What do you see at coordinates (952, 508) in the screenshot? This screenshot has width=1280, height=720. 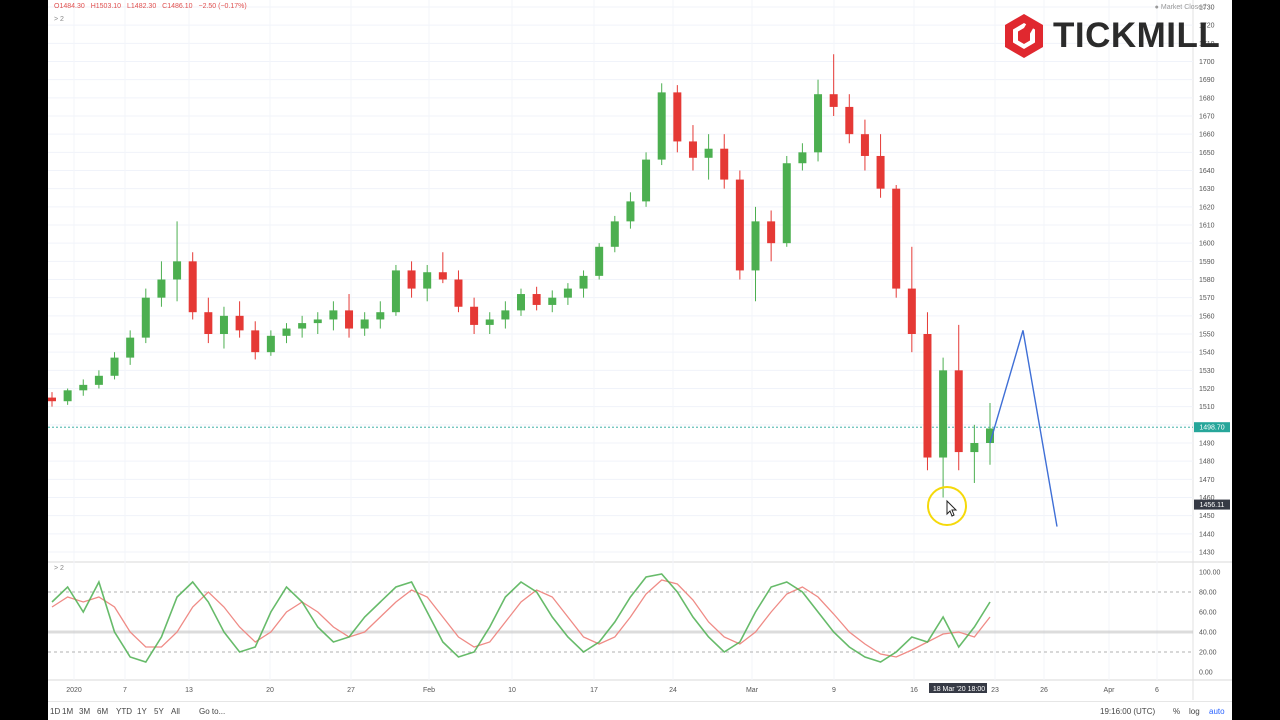 I see `mouse-pointer-icon` at bounding box center [952, 508].